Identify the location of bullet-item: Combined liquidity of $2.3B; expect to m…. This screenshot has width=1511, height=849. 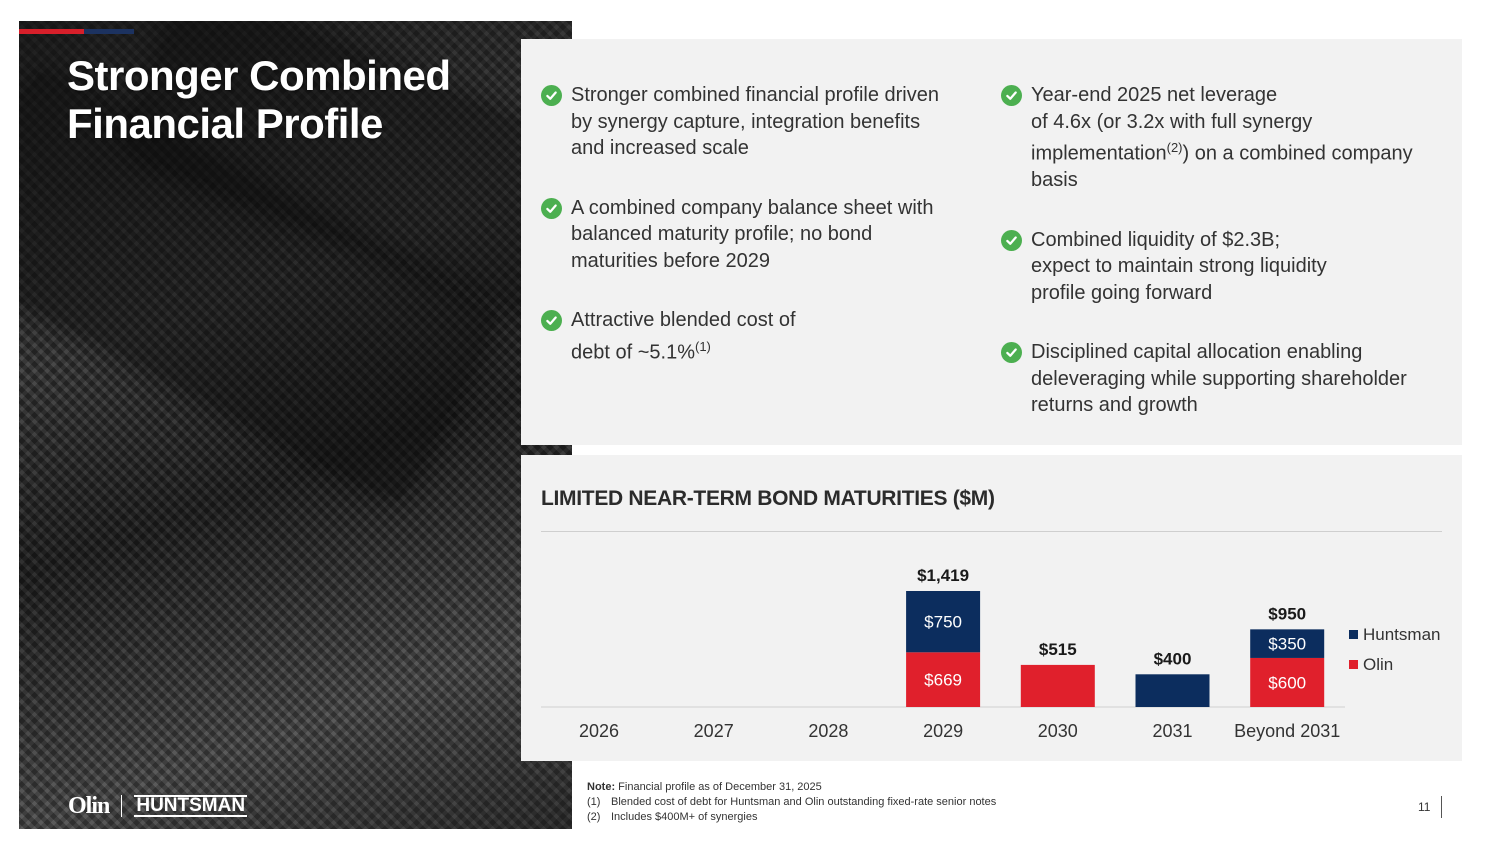
(1207, 267).